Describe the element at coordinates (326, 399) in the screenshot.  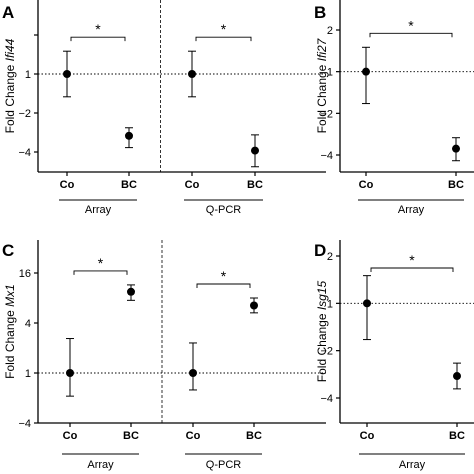
I see `y-tick-label-d-3: −4` at that location.